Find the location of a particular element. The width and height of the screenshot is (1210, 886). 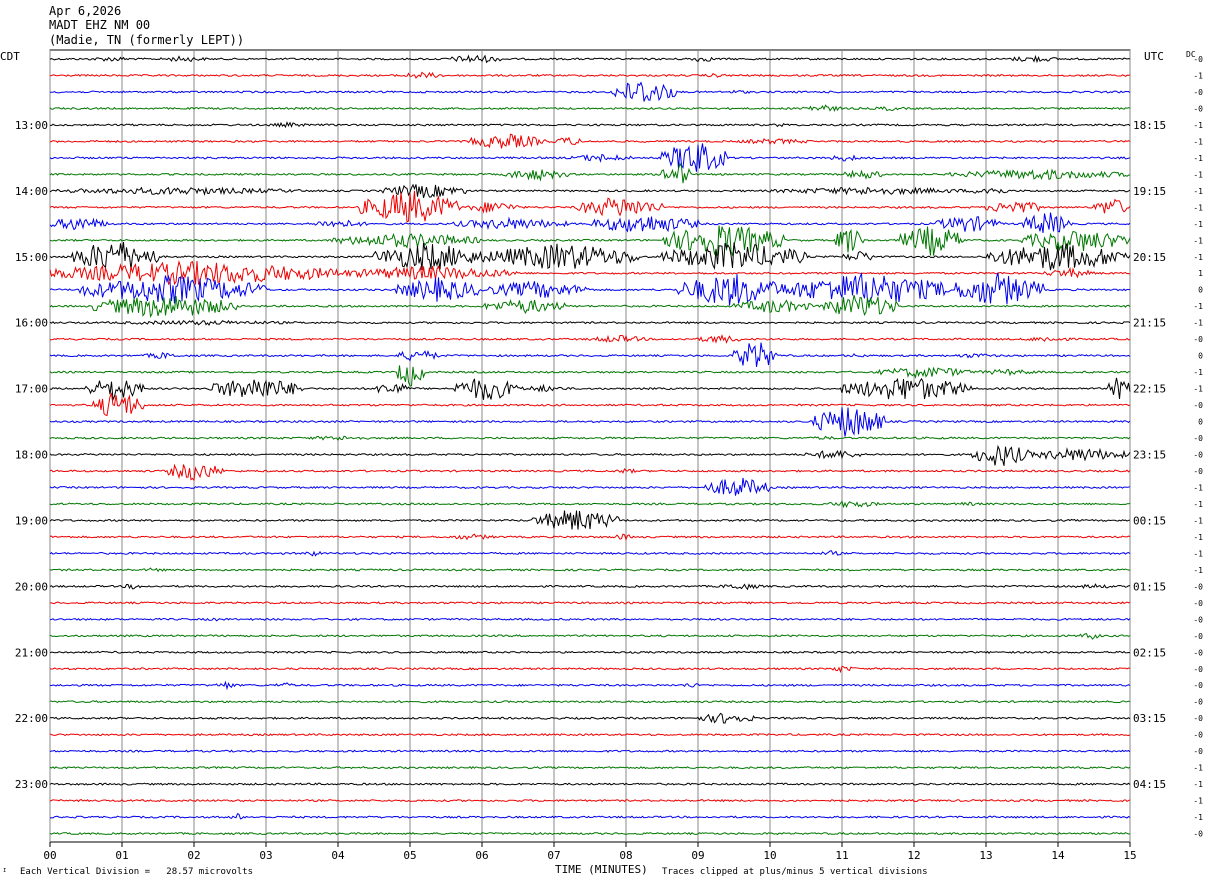

right-hour-label: 18:15 is located at coordinates (1149, 125).